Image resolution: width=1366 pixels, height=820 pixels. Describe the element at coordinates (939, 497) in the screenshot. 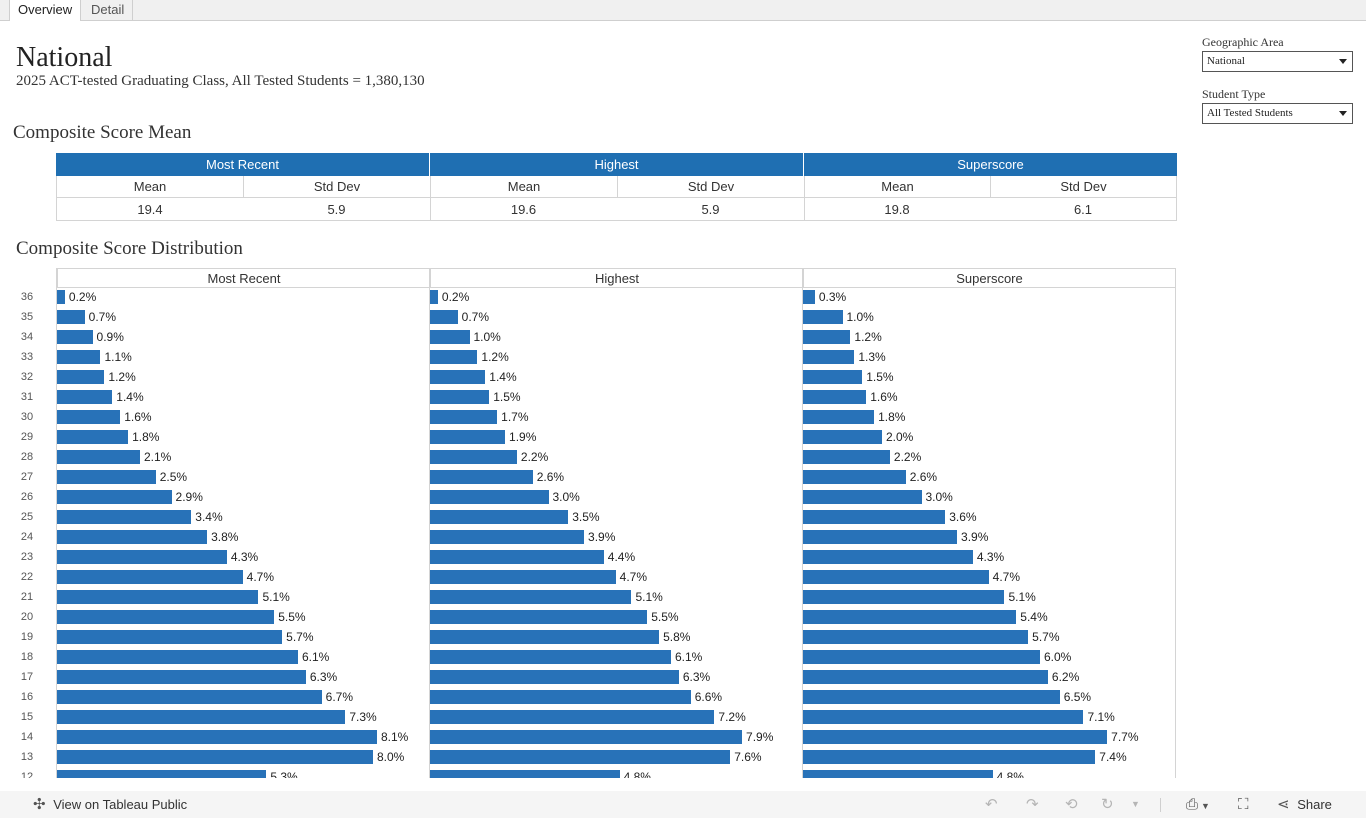

I see `bar-value-label: 3.0%` at that location.